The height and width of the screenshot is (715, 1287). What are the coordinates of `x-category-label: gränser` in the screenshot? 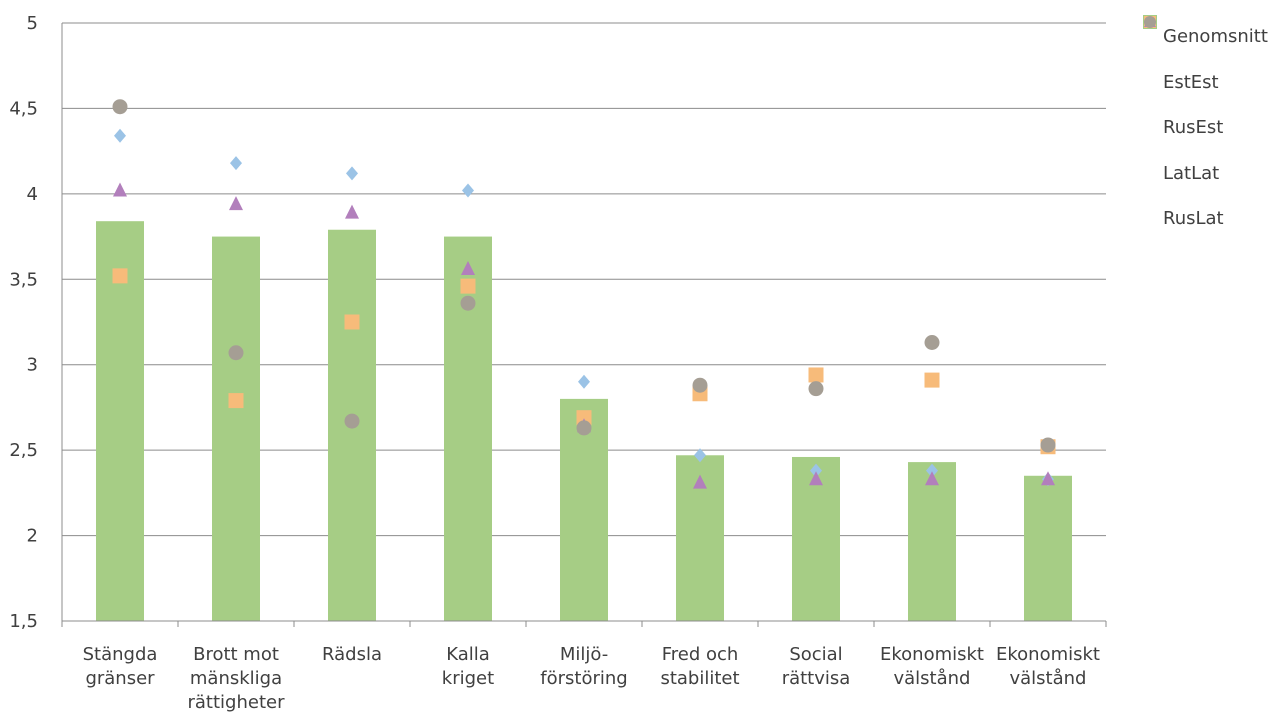 It's located at (120, 678).